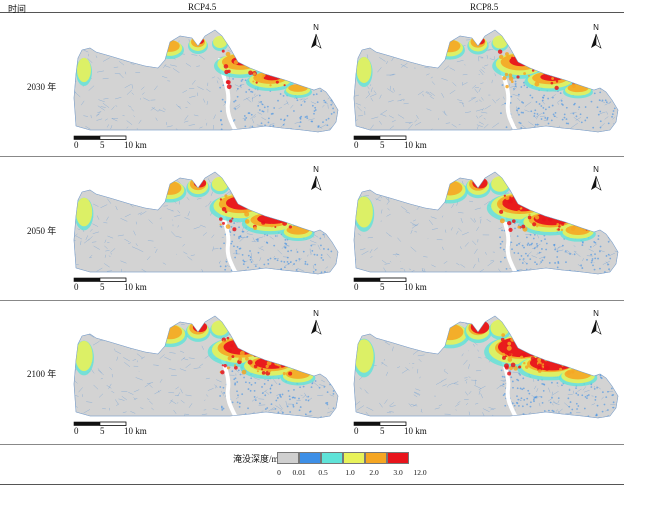 The image size is (650, 511). Describe the element at coordinates (42, 374) in the screenshot. I see `row-label-2100: 2100 年` at that location.